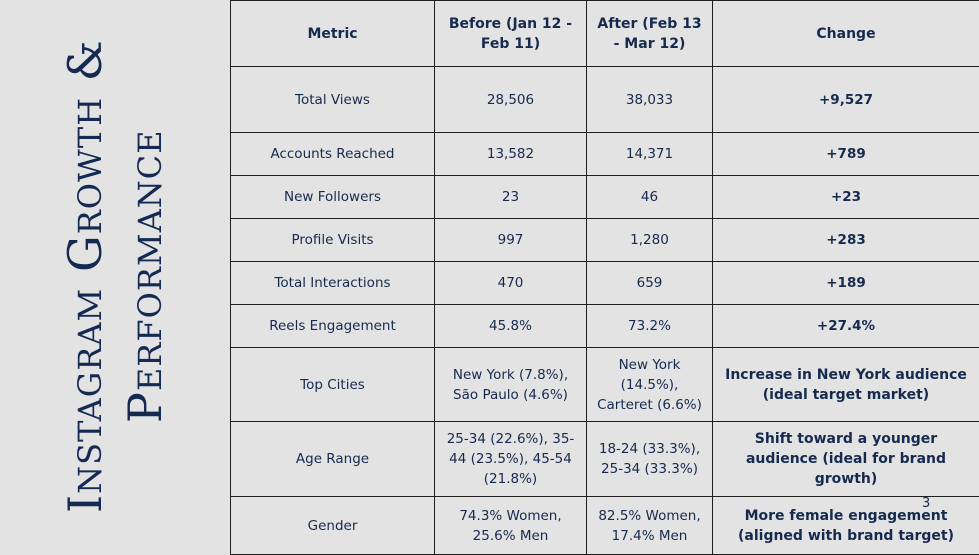 The image size is (979, 555). Describe the element at coordinates (333, 326) in the screenshot. I see `metric-cell: Reels Engagement` at that location.